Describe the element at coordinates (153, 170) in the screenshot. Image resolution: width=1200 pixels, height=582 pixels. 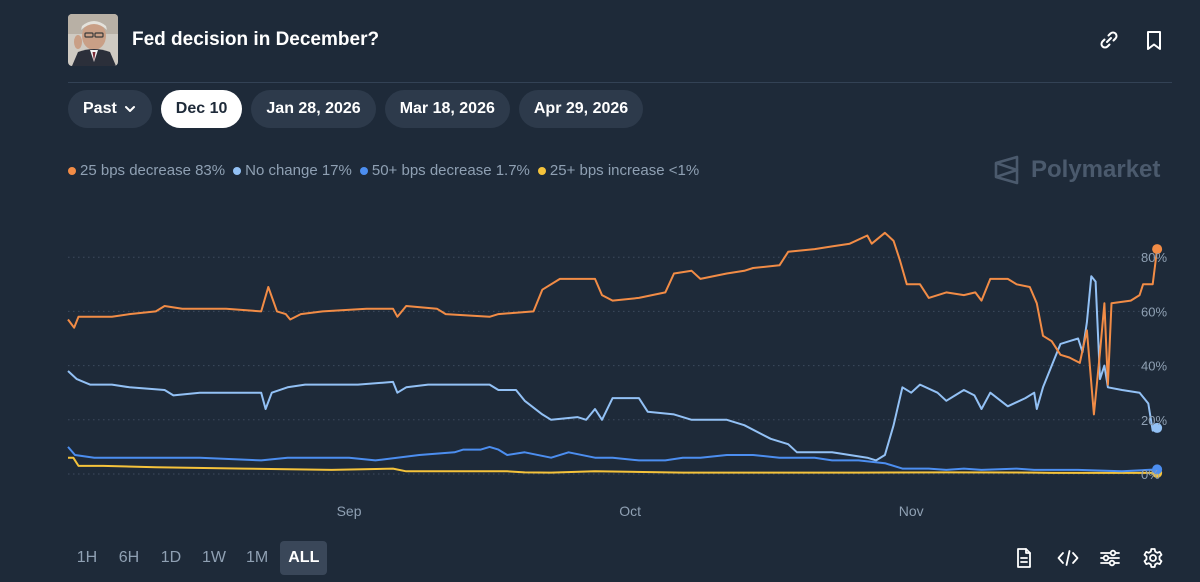
I see `legend-label: 25 bps decrease 83%` at that location.